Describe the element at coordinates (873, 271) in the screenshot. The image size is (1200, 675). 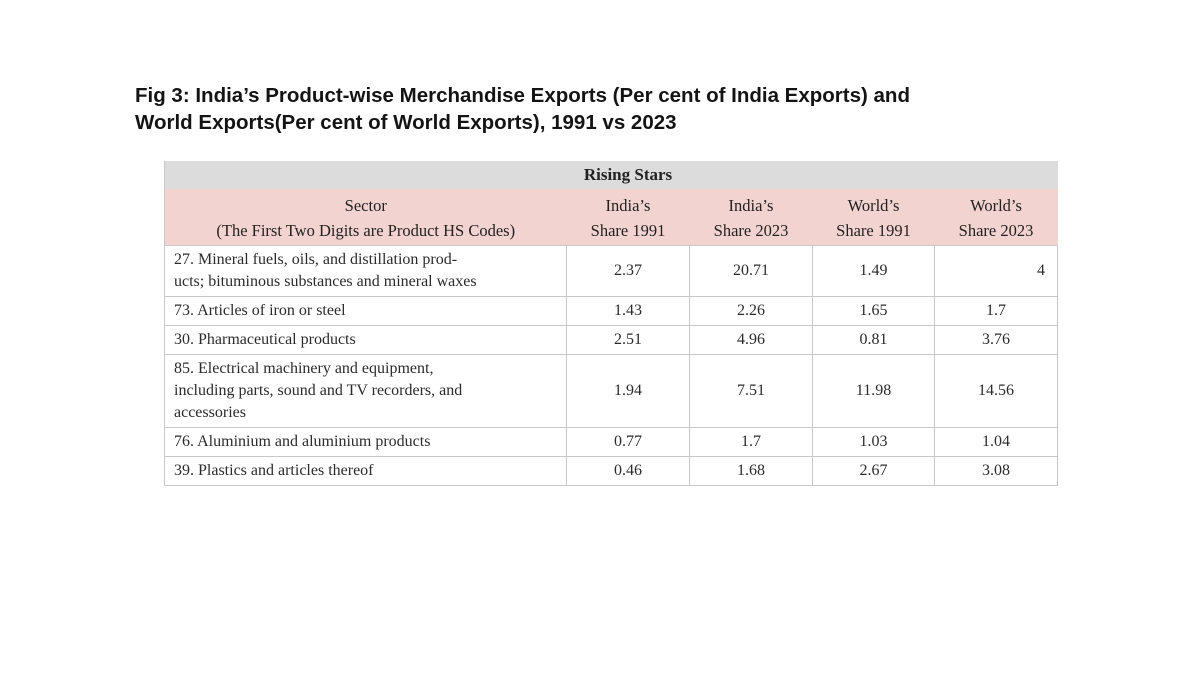
I see `value-cell: 1.49` at that location.